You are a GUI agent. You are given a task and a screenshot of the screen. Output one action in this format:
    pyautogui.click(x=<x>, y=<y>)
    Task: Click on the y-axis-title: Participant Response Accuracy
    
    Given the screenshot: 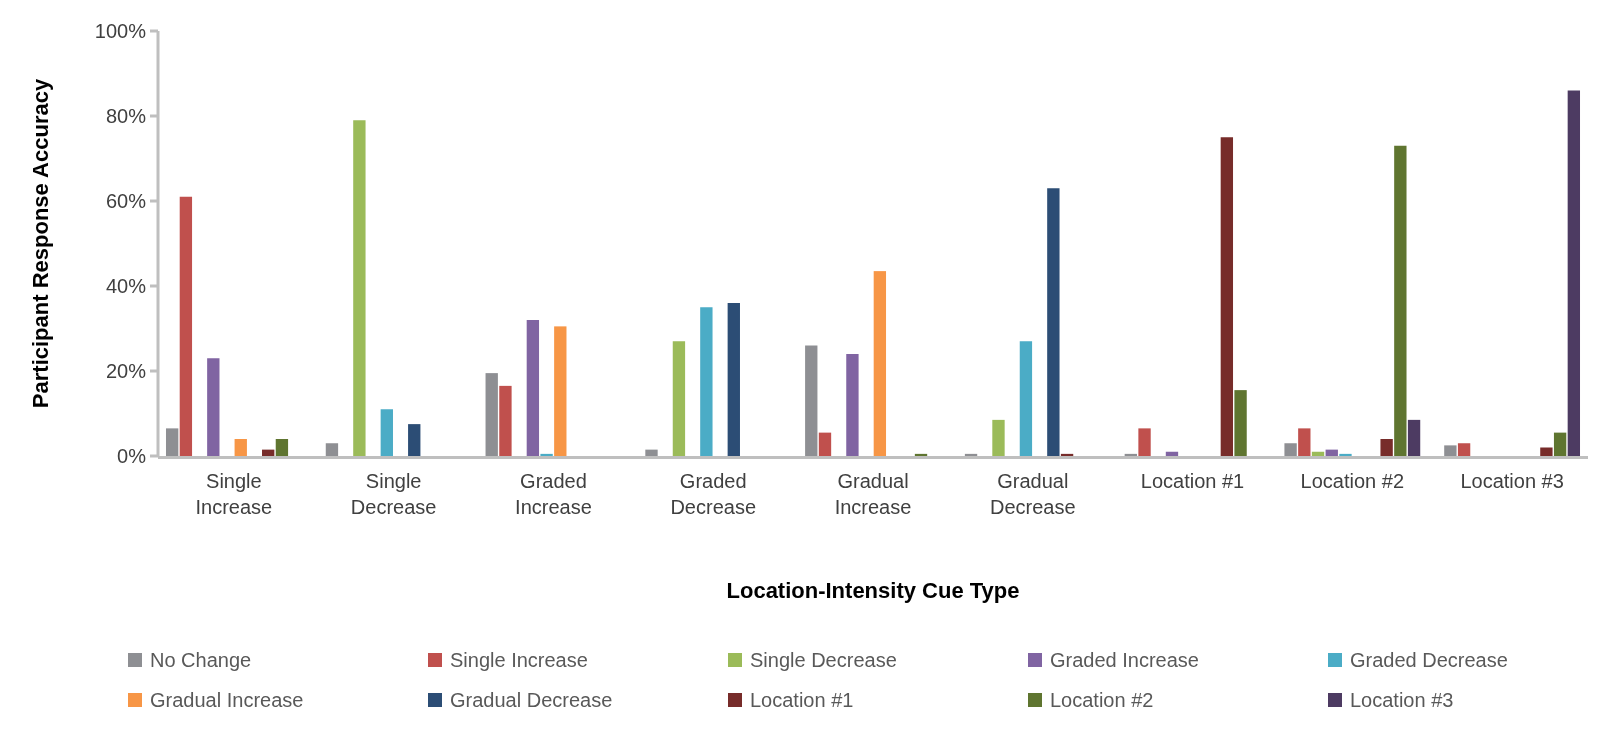 What is the action you would take?
    pyautogui.click(x=40, y=243)
    